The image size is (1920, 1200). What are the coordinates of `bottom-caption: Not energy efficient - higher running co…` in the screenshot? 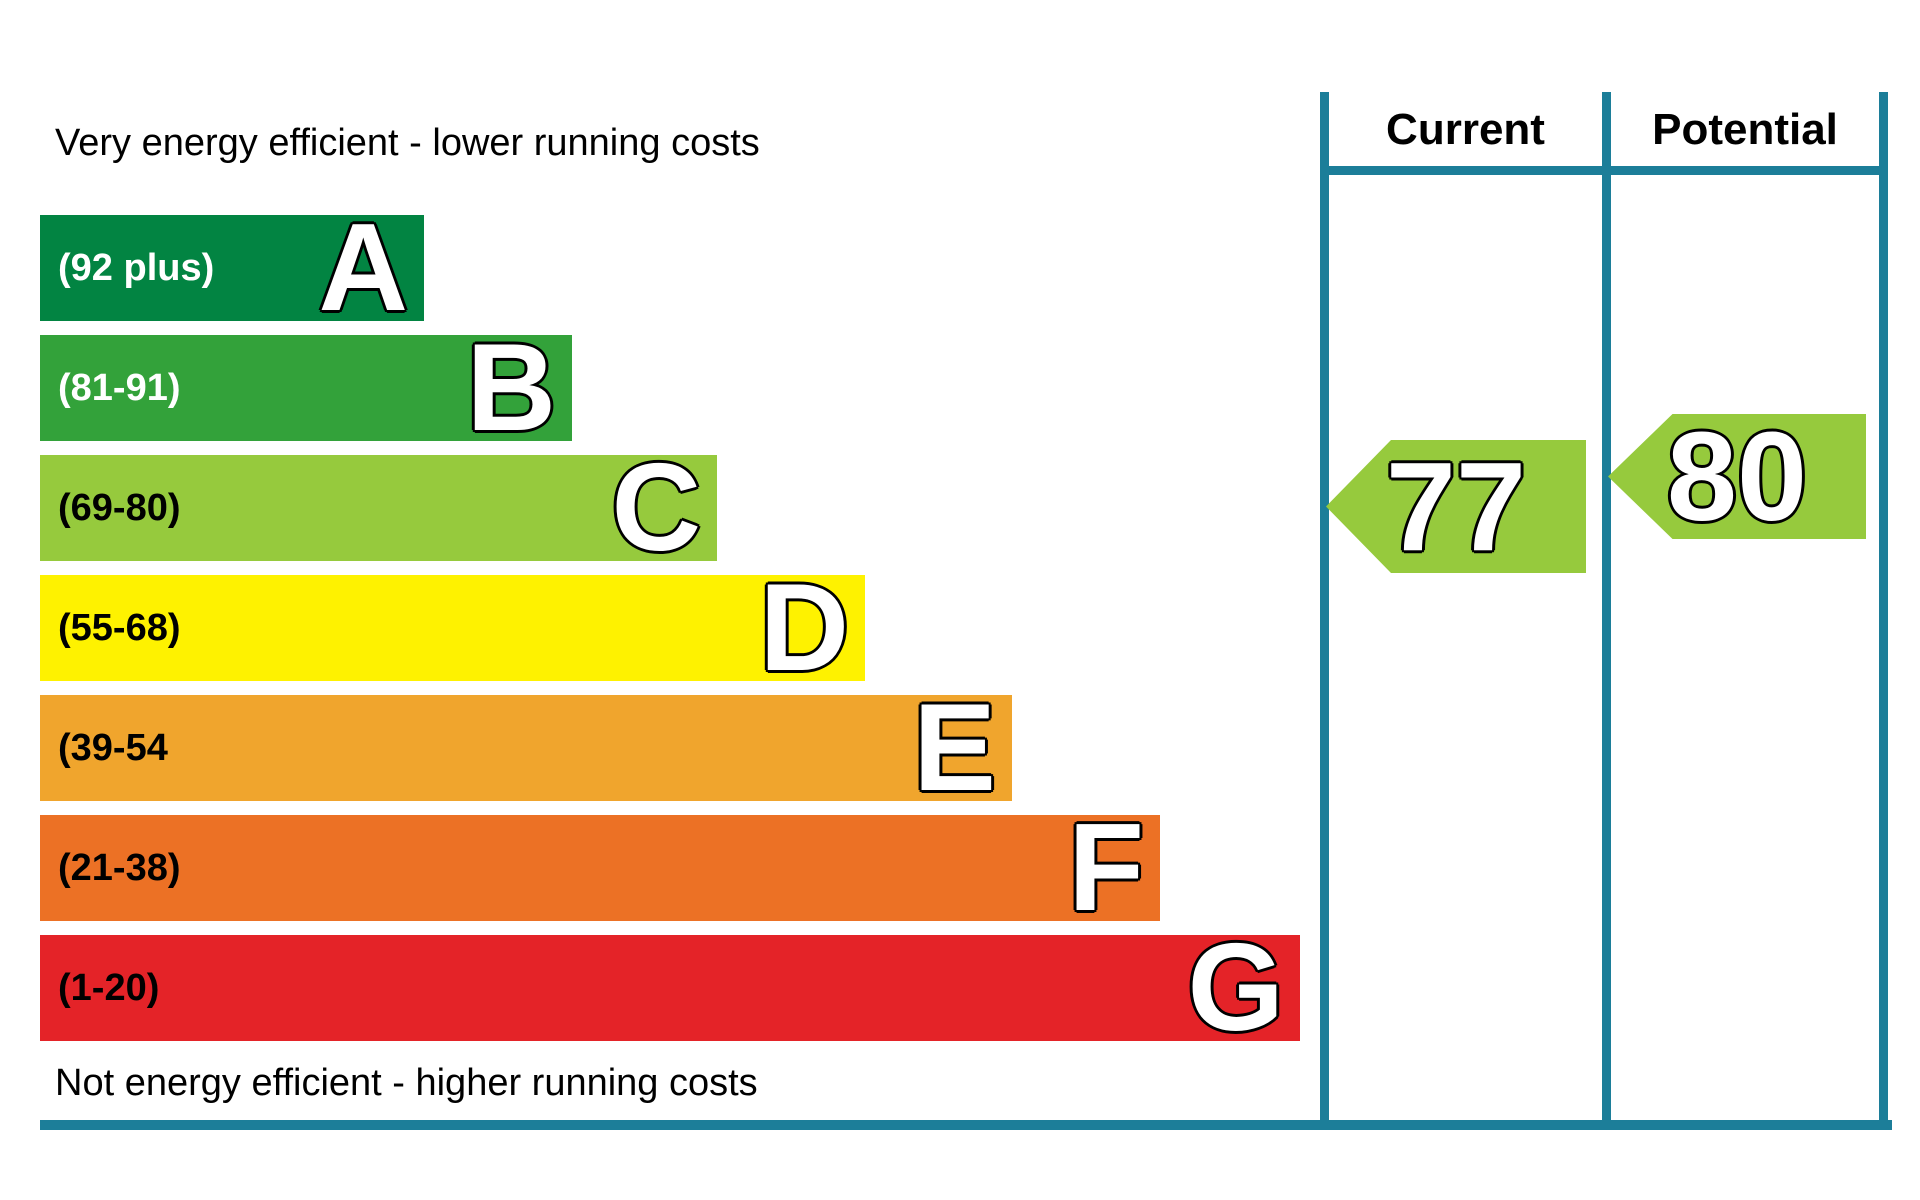 It's located at (406, 1083).